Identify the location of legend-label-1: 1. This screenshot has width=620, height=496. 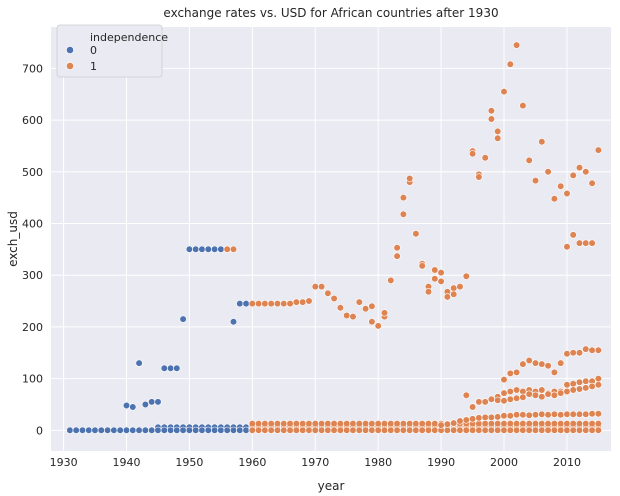
(93, 66).